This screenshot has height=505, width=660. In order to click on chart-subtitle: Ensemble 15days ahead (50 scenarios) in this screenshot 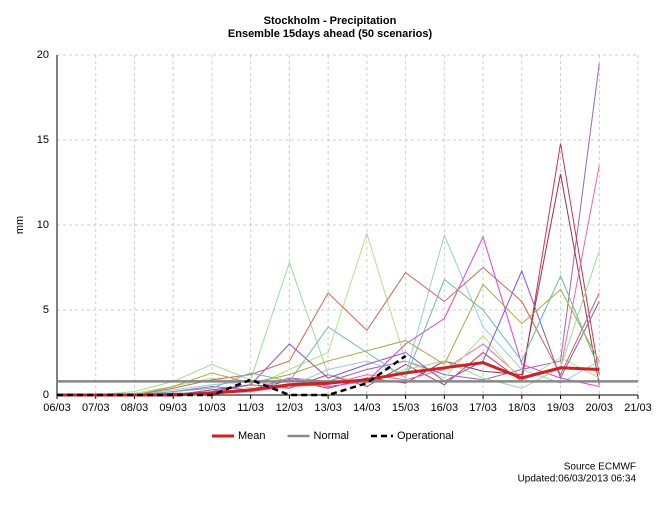, I will do `click(330, 34)`.